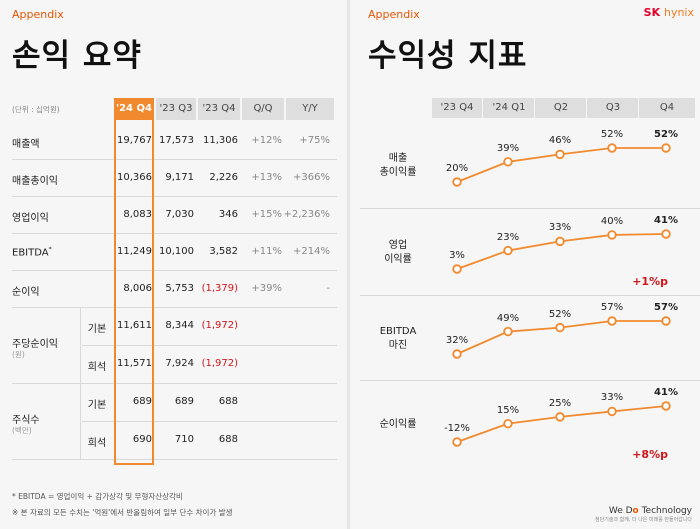  What do you see at coordinates (176, 109) in the screenshot?
I see `col-header-23q3: '23 Q3` at bounding box center [176, 109].